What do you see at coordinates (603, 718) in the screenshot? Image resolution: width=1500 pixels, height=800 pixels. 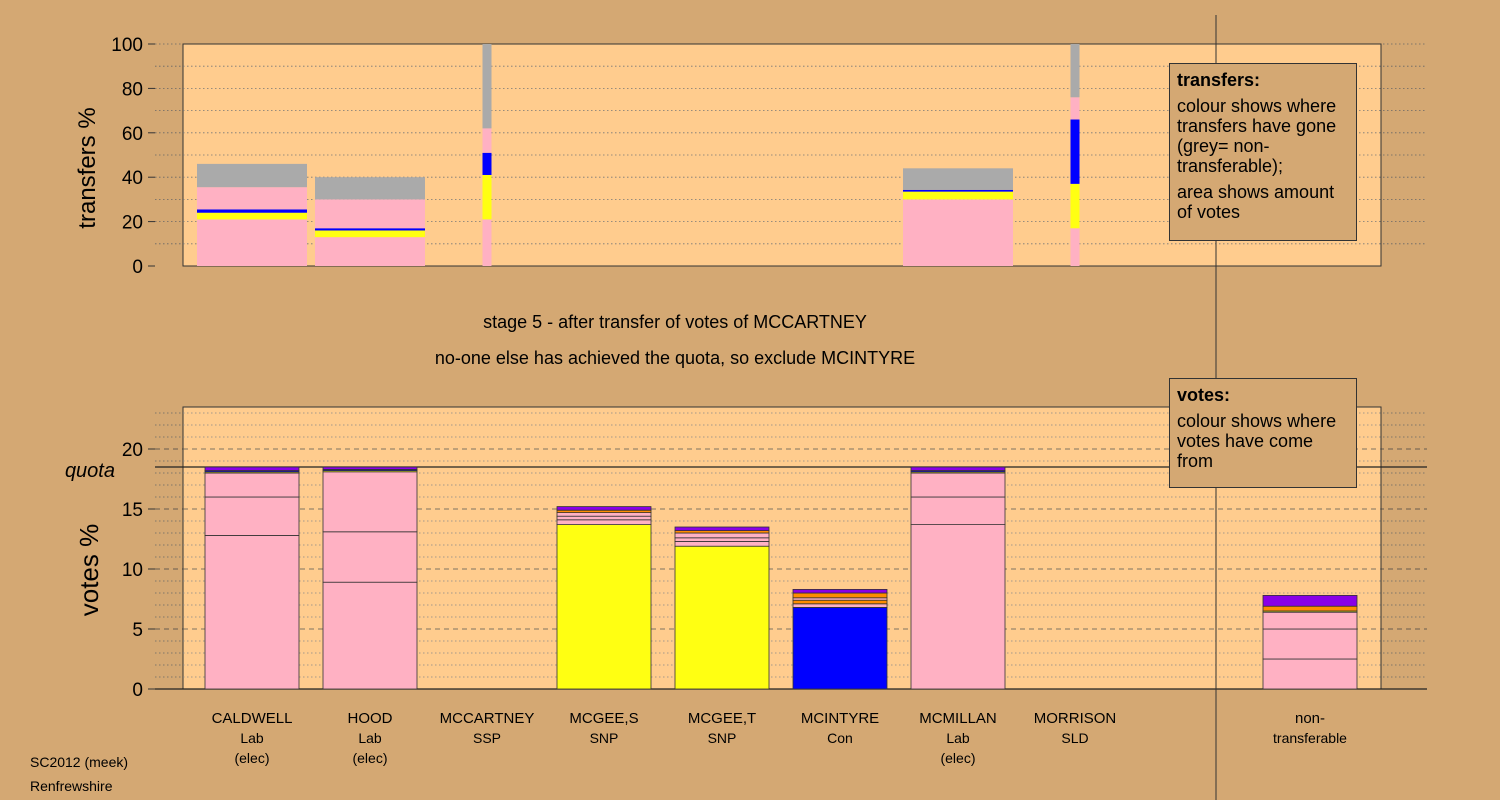 I see `candidate-label: MCGEE,S` at bounding box center [603, 718].